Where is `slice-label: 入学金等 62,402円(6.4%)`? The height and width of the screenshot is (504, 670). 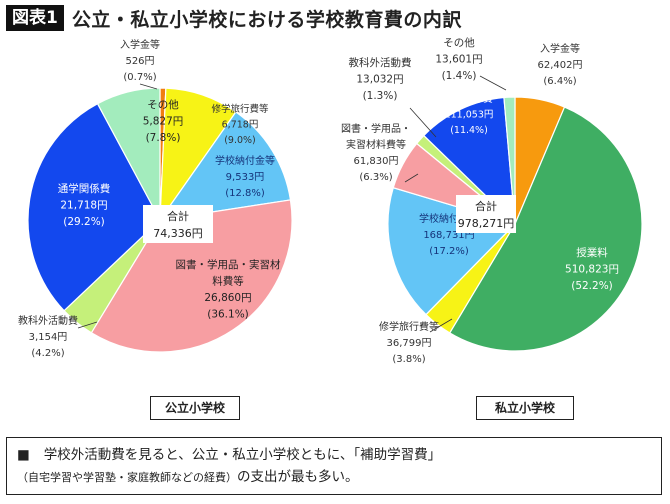 slice-label: 入学金等 62,402円(6.4%) is located at coordinates (560, 64).